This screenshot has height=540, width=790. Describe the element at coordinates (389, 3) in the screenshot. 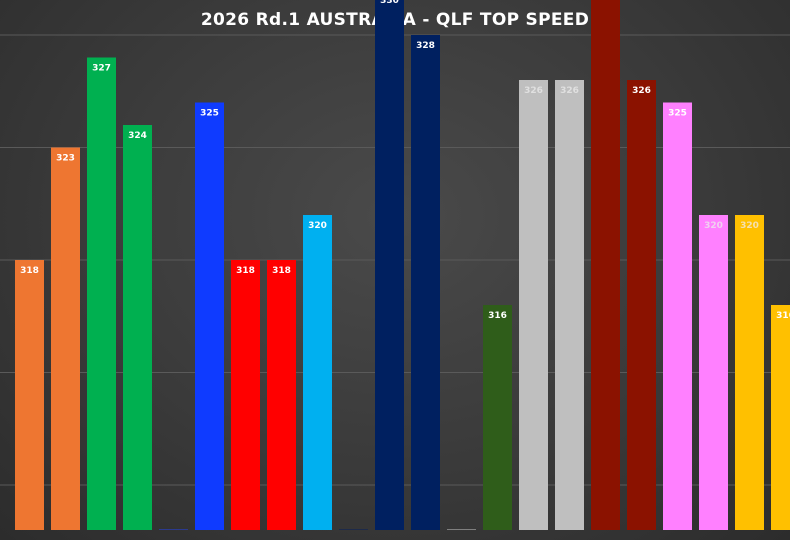

I see `data-label: 330` at that location.